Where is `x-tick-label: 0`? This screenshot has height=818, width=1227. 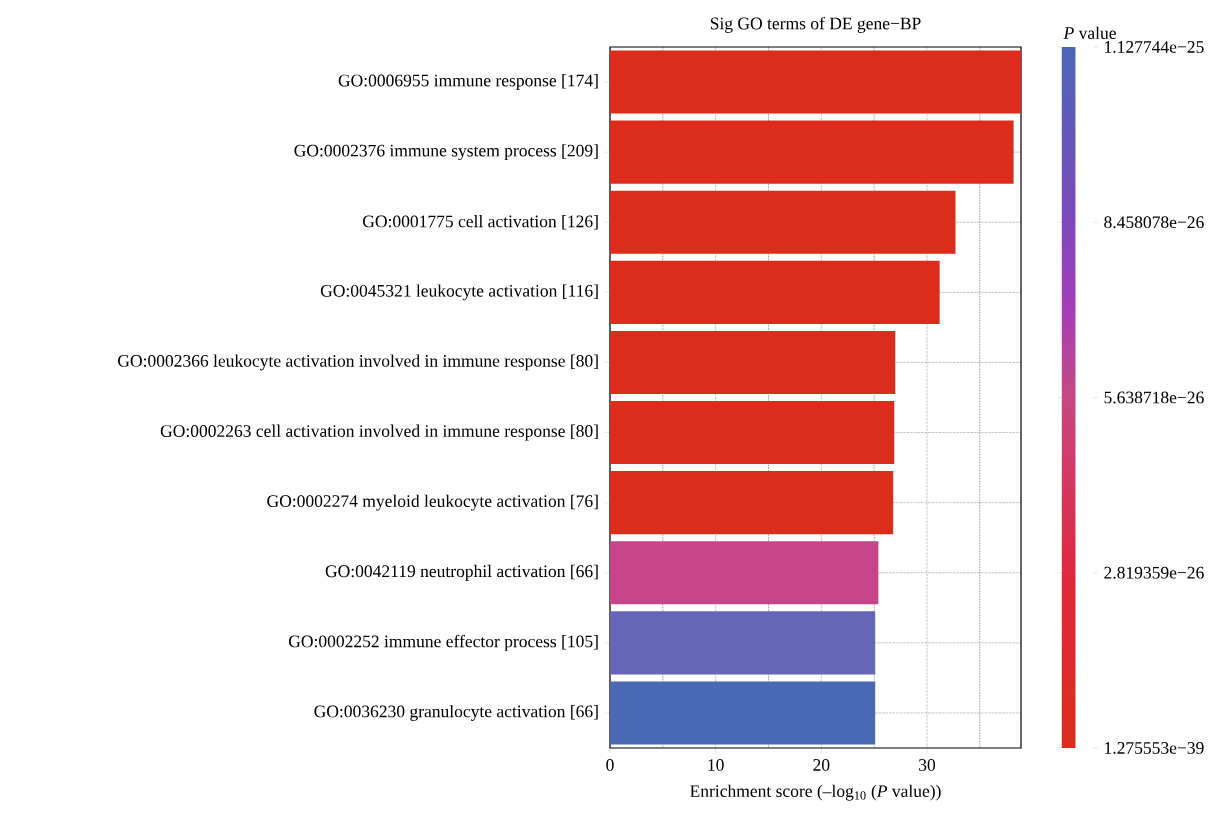 x-tick-label: 0 is located at coordinates (610, 765).